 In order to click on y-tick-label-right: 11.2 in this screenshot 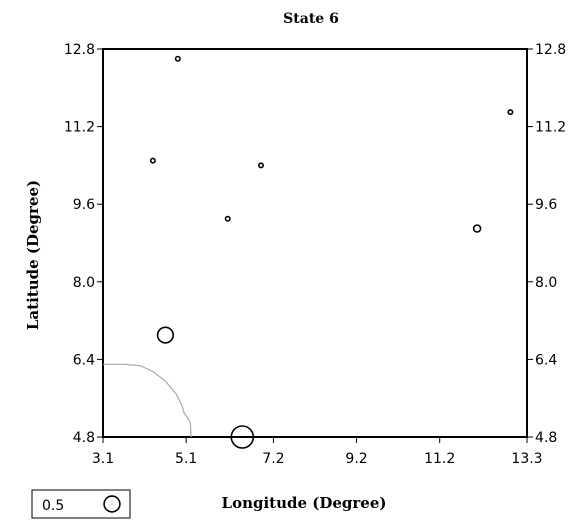, I will do `click(550, 128)`.